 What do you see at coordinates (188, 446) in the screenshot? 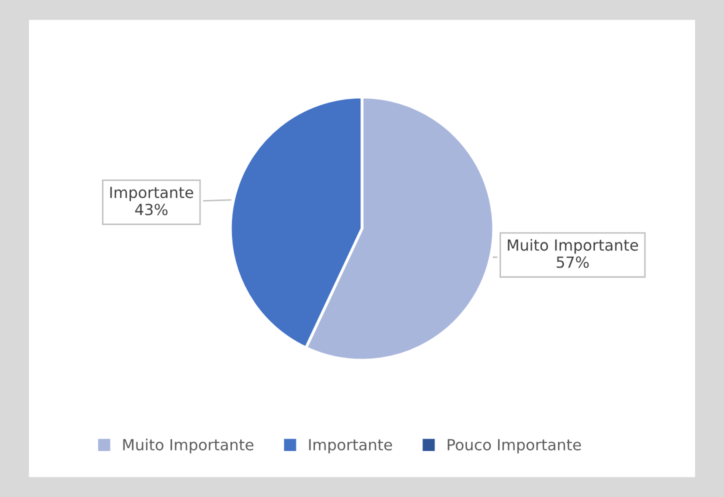
I see `legend-label: Muito Importante` at bounding box center [188, 446].